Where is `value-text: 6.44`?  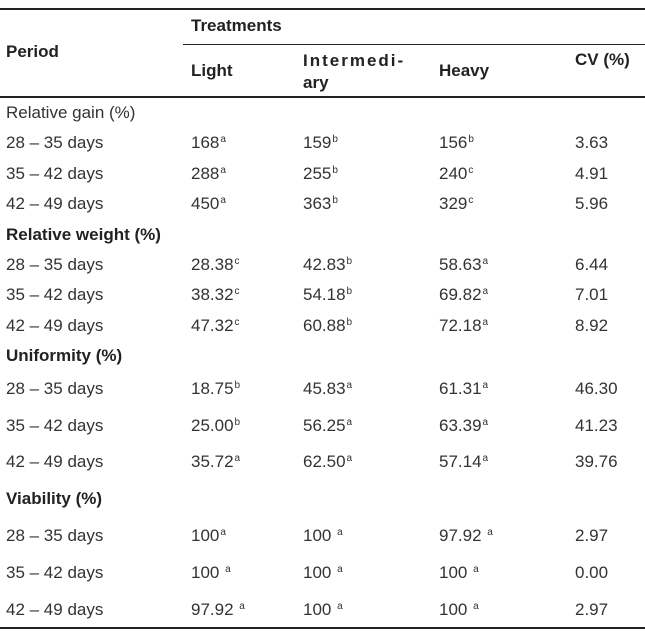
value-text: 6.44 is located at coordinates (592, 264).